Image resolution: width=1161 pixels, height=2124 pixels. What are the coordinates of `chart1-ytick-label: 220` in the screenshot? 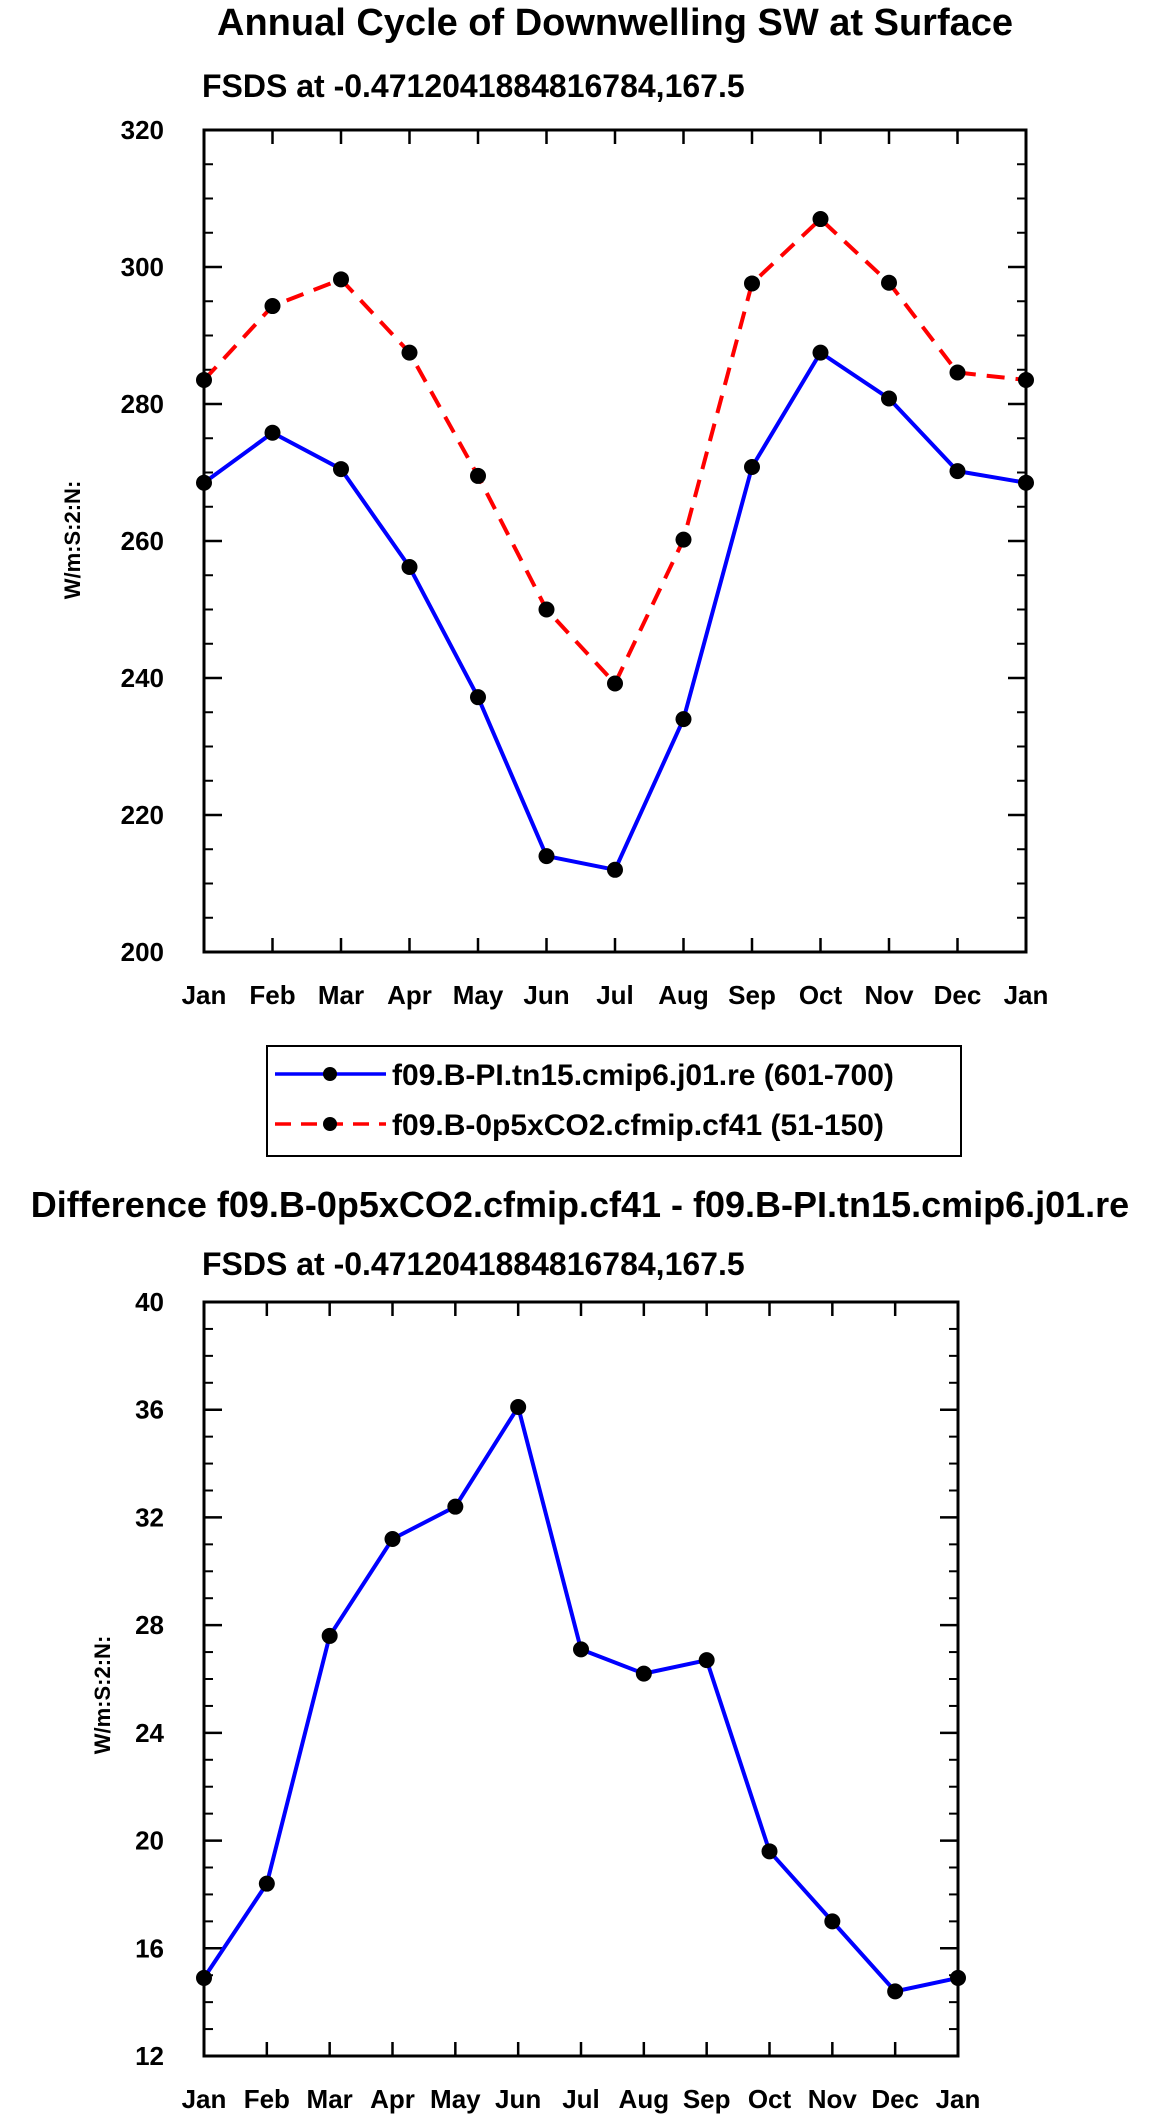 It's located at (142, 815).